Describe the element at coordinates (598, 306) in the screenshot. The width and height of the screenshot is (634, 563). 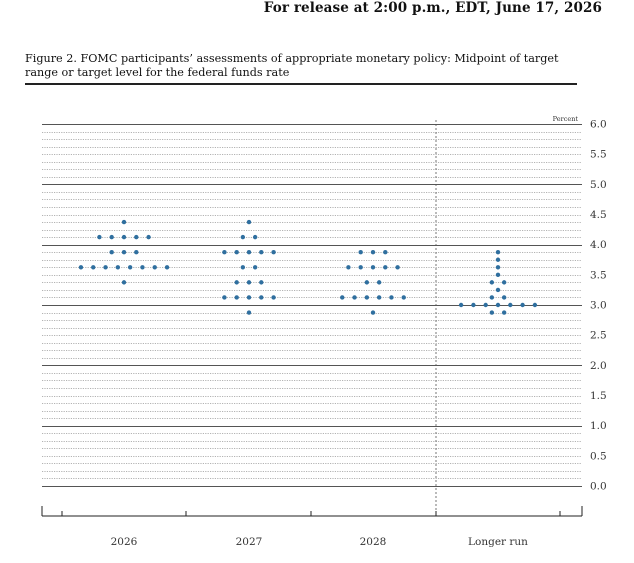
I see `y-tick-label: 3.0` at that location.